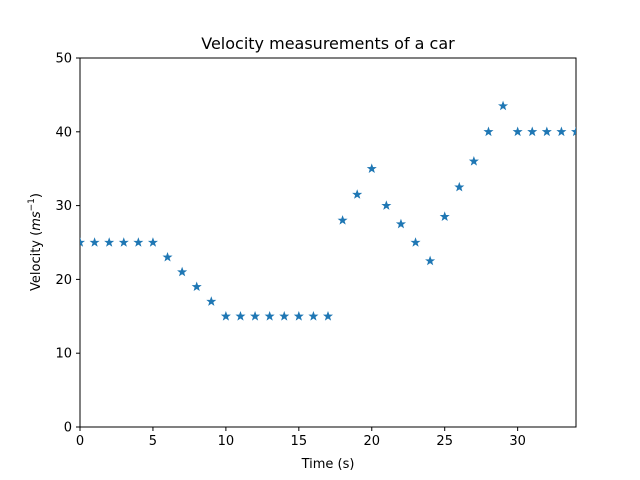  What do you see at coordinates (63, 132) in the screenshot?
I see `y-tick-label: 40` at bounding box center [63, 132].